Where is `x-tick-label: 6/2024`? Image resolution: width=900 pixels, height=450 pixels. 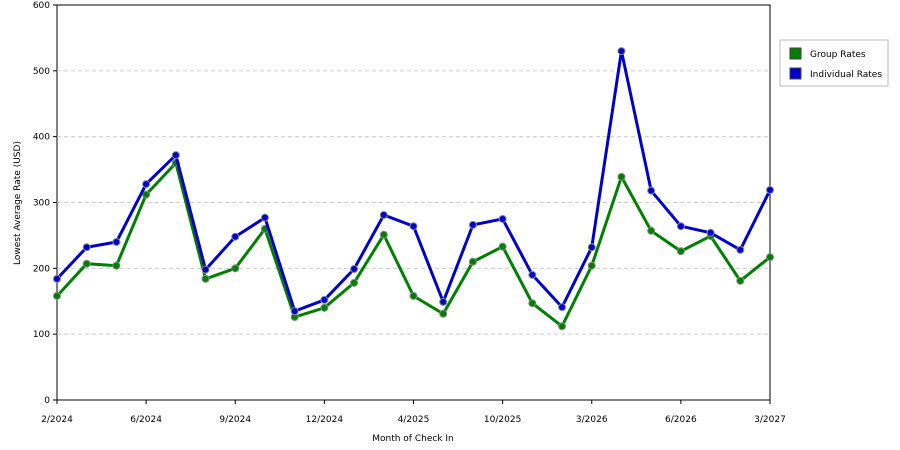 x-tick-label: 6/2024 is located at coordinates (146, 420).